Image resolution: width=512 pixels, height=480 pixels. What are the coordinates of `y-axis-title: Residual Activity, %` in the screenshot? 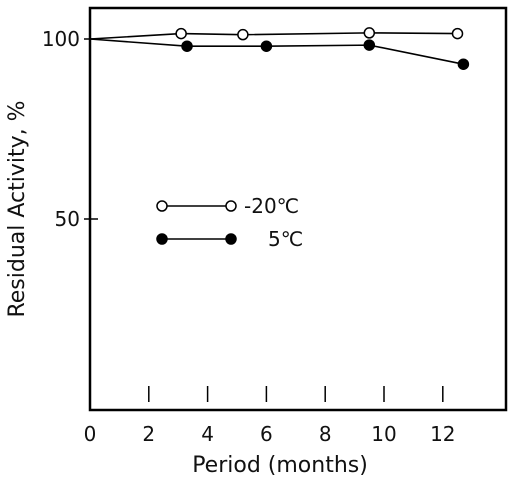 It's located at (17, 208).